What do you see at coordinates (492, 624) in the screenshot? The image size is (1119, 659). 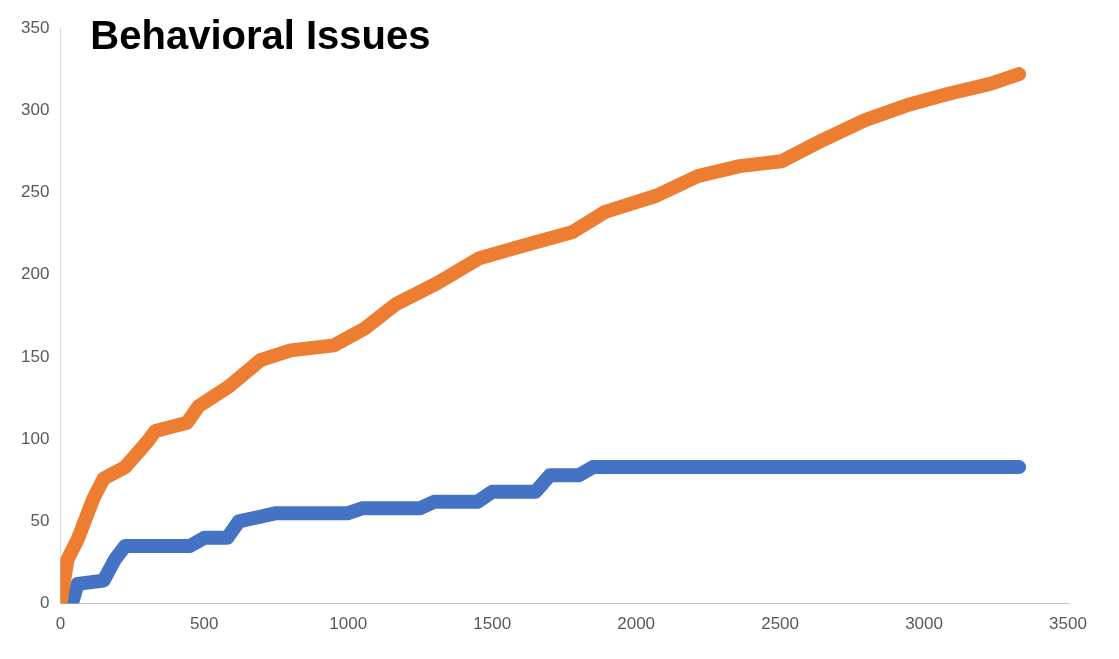 I see `x-tick-label: 1500` at bounding box center [492, 624].